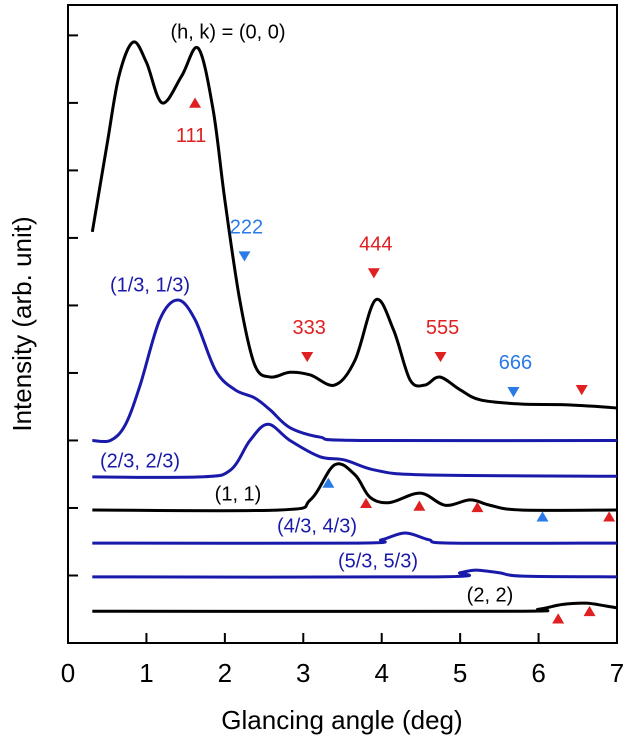 The image size is (627, 746). I want to click on x-tick-label: 2, so click(225, 673).